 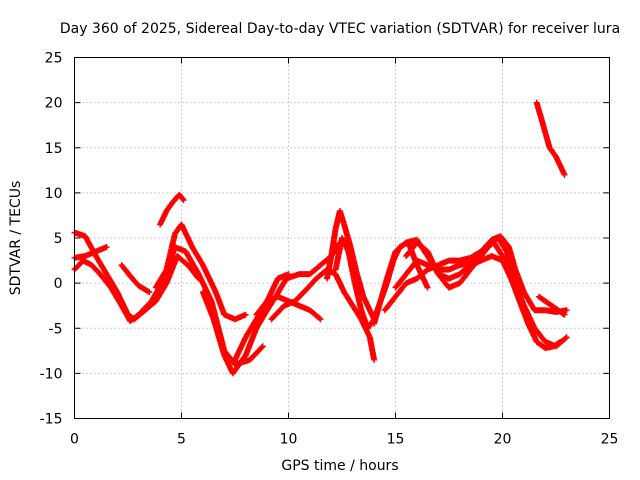 I want to click on x-tick-label: 20, so click(x=503, y=440).